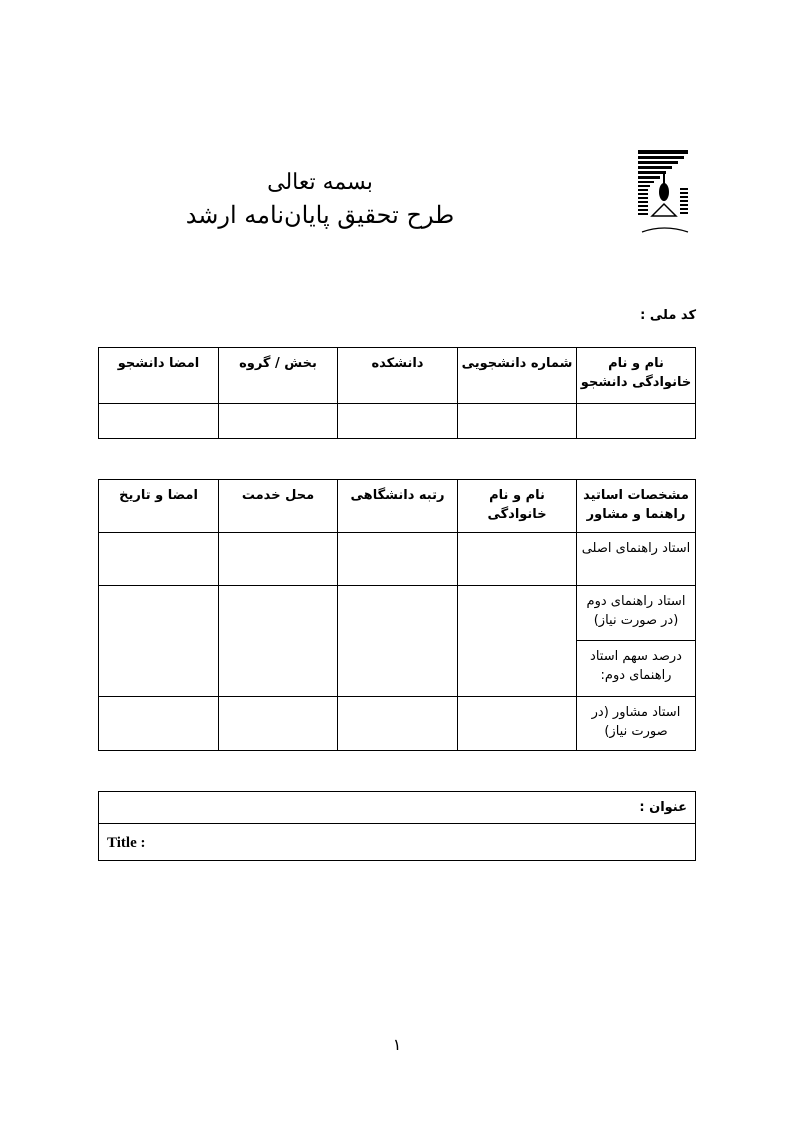  What do you see at coordinates (158, 375) in the screenshot?
I see `header-student-signature: امضا دانشجو` at bounding box center [158, 375].